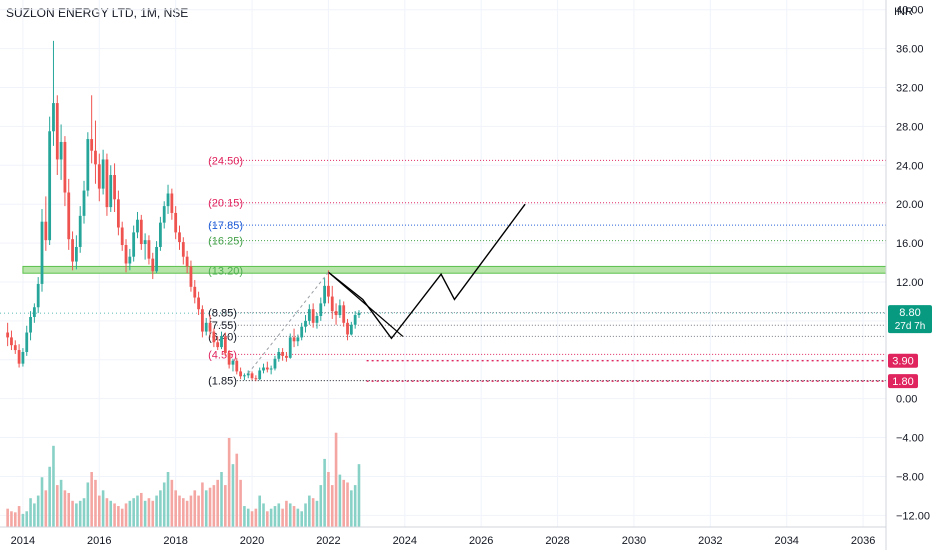 This screenshot has width=932, height=550. What do you see at coordinates (225, 271) in the screenshot?
I see `level-label: (13.20)` at bounding box center [225, 271].